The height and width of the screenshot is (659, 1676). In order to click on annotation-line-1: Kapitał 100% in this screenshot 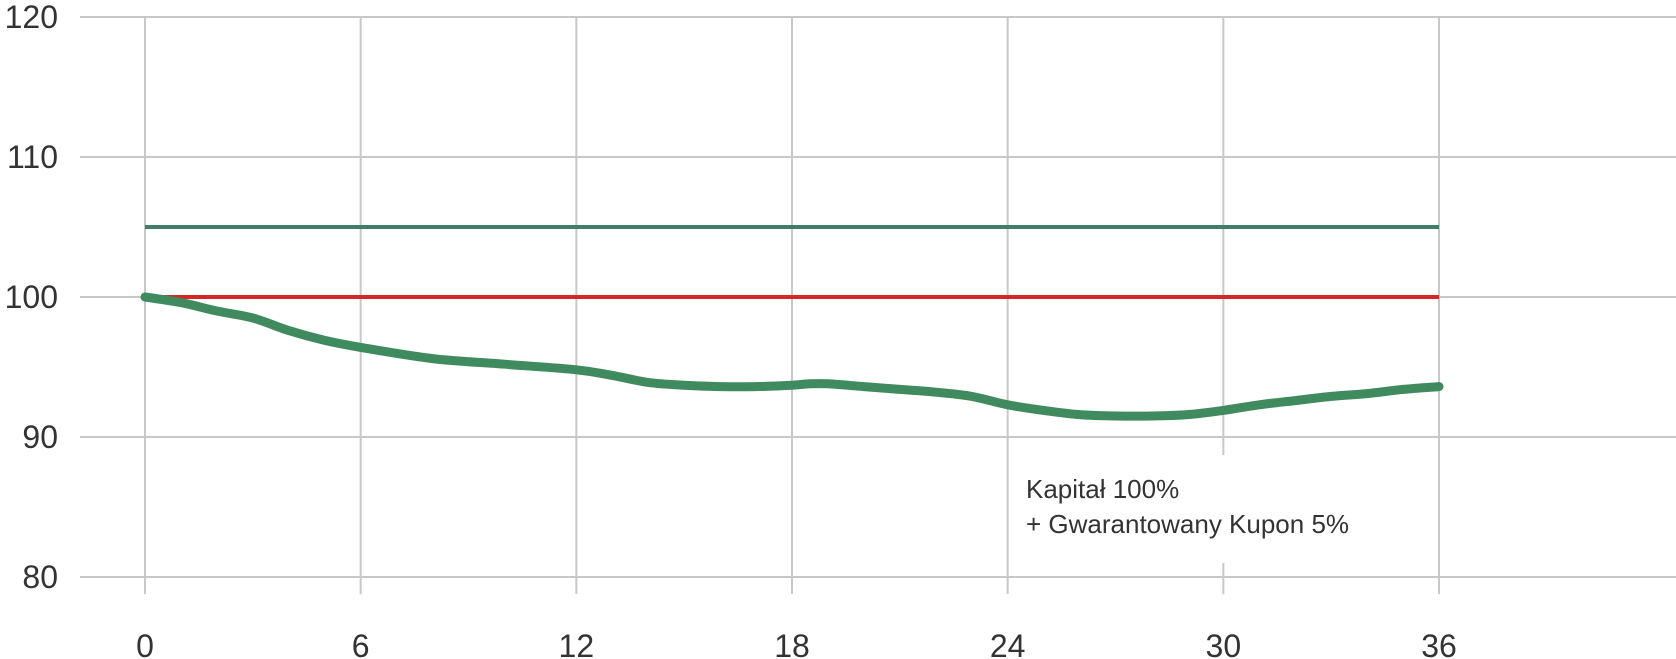, I will do `click(1102, 489)`.